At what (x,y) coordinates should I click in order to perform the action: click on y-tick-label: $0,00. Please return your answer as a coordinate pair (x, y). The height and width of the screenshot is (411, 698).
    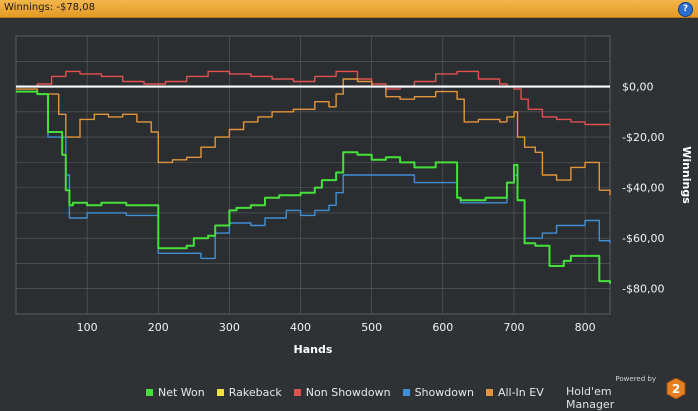
    Looking at the image, I should click on (638, 87).